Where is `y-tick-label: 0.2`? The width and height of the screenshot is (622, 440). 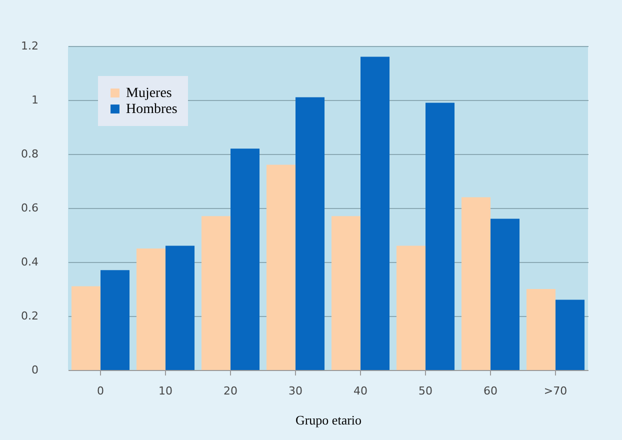 y-tick-label: 0.2 is located at coordinates (29, 316).